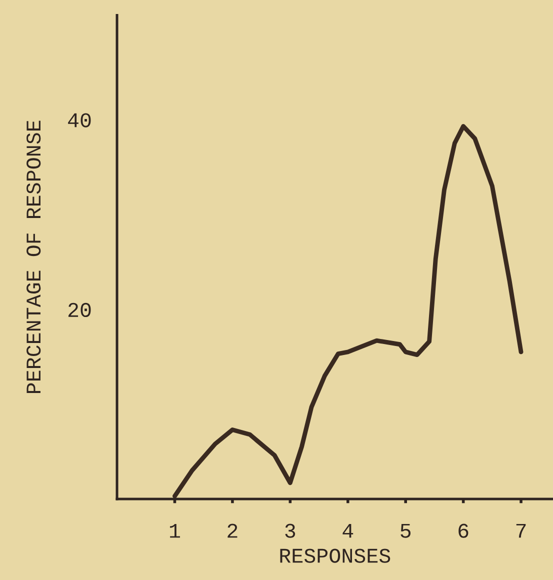 This screenshot has height=580, width=553. I want to click on x-tick-label: 7, so click(521, 531).